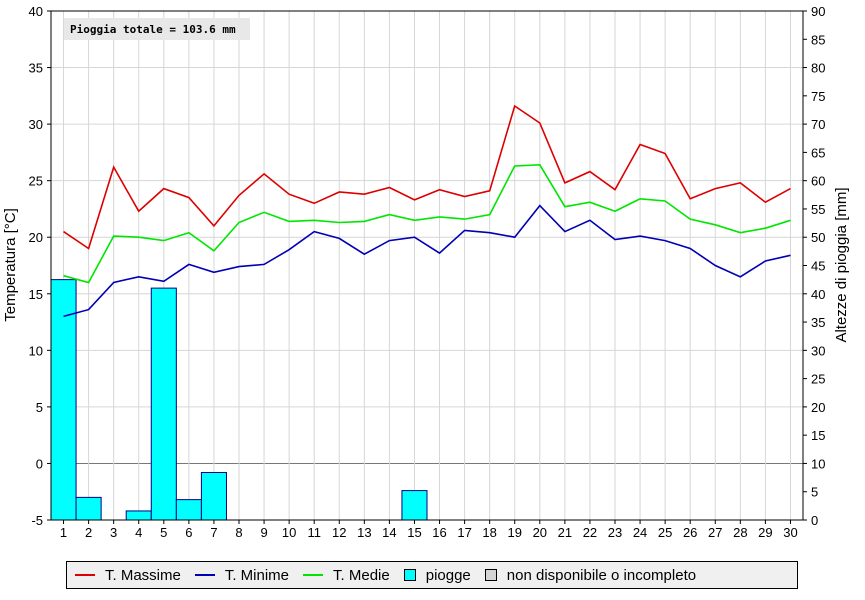  I want to click on legend-swatch-avg, so click(313, 575).